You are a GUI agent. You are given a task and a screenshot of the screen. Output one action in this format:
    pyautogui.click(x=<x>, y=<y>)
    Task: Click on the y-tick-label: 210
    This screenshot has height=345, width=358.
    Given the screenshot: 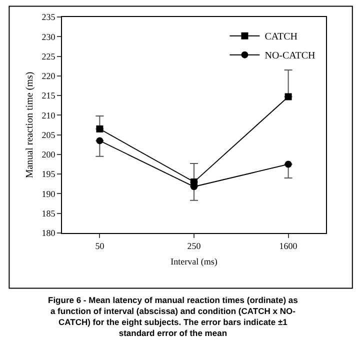 What is the action you would take?
    pyautogui.click(x=49, y=115)
    